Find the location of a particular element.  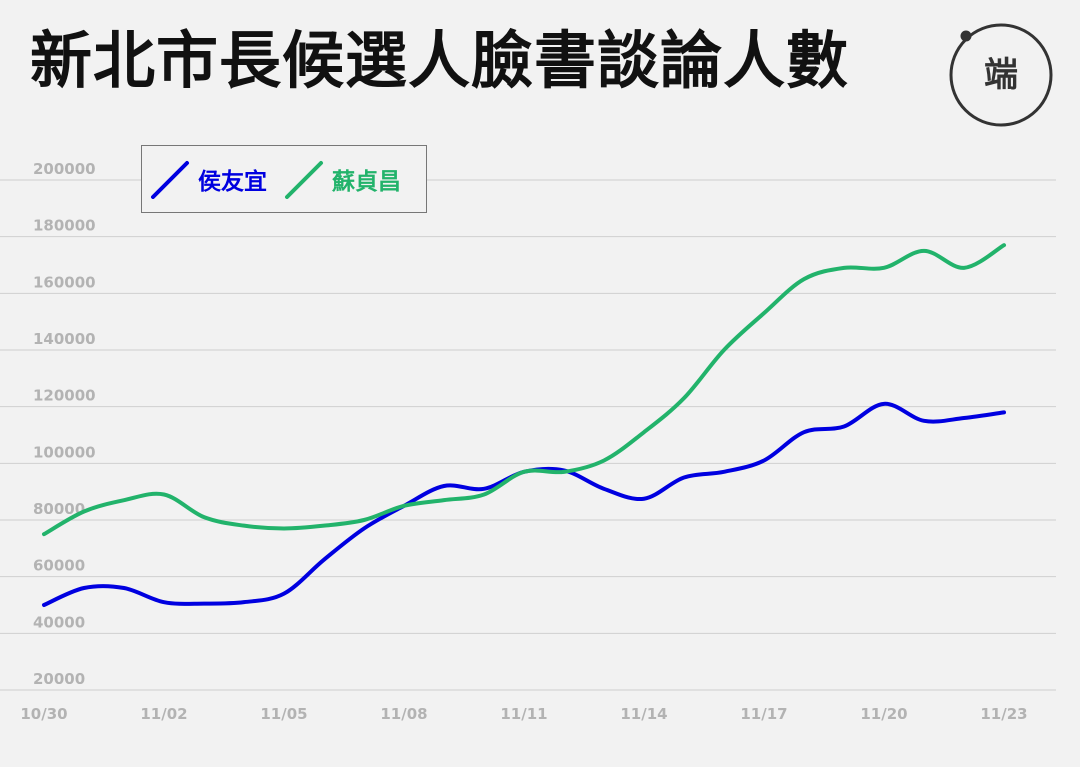

legend-item-hou: 侯友宜 is located at coordinates (208, 179).